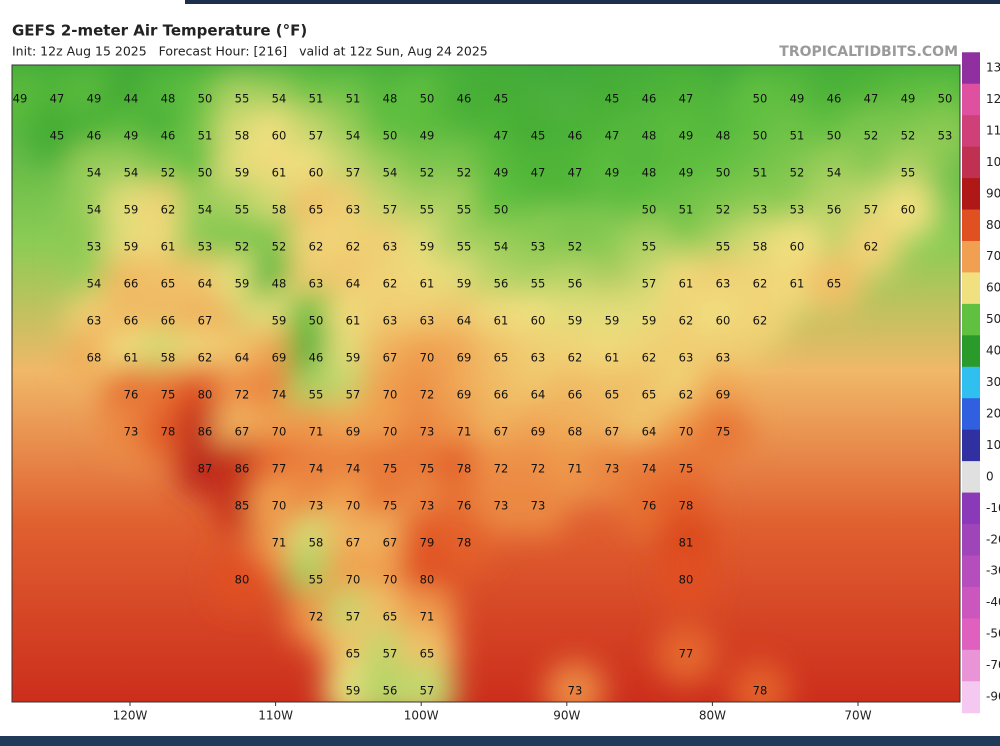 The height and width of the screenshot is (746, 1000). Describe the element at coordinates (501, 432) in the screenshot. I see `temperature-value: 67` at that location.